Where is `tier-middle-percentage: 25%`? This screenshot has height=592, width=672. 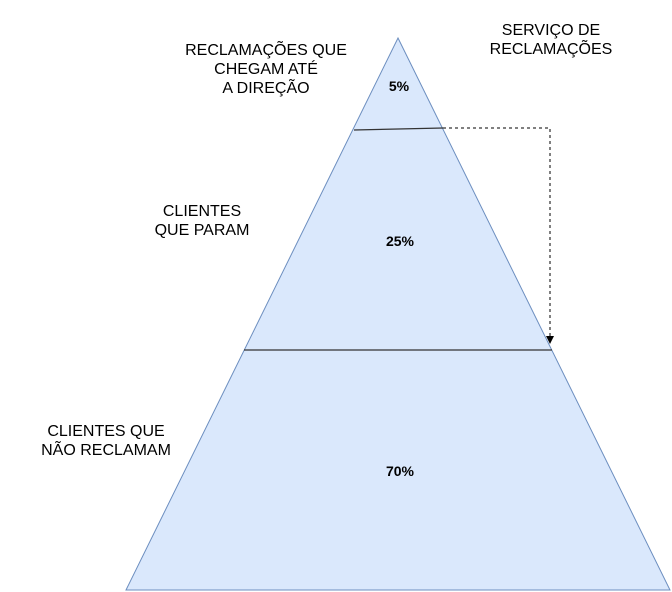 tier-middle-percentage: 25% is located at coordinates (400, 241).